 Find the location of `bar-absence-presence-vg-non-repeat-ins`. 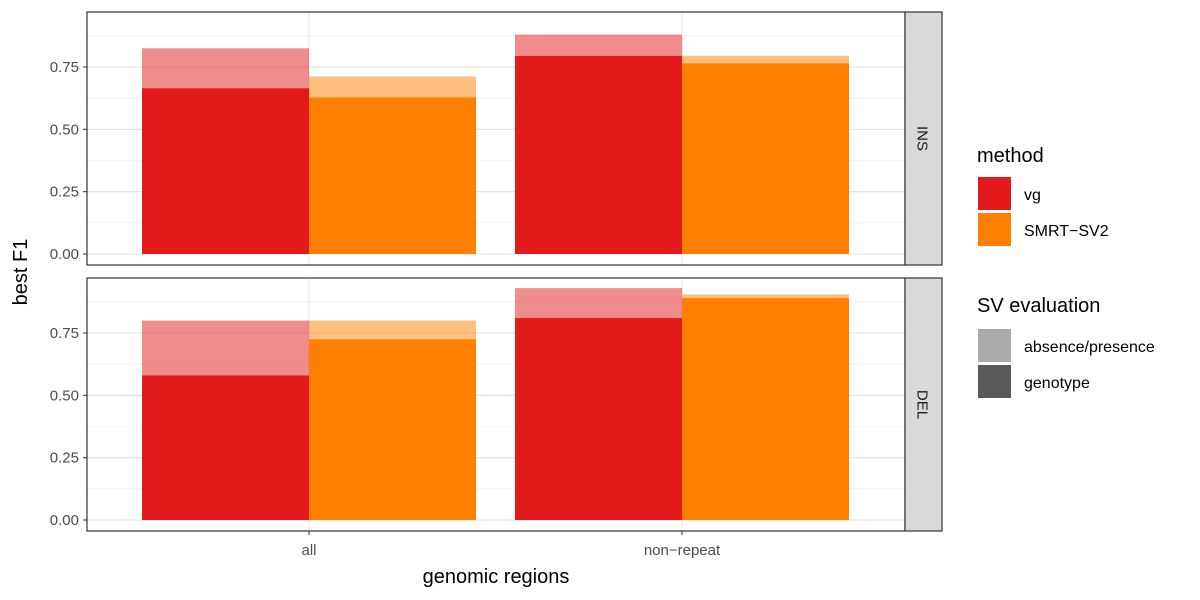

bar-absence-presence-vg-non-repeat-ins is located at coordinates (598, 45).